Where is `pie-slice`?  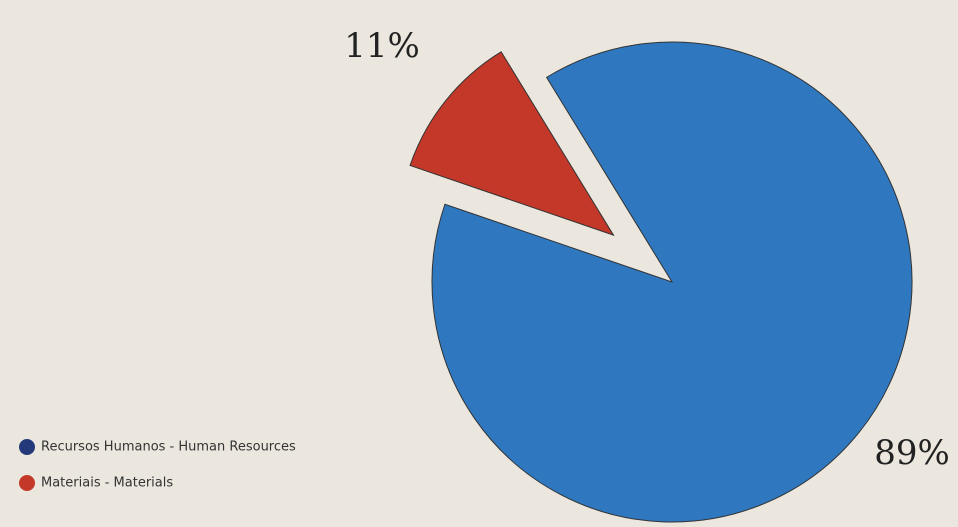
pie-slice is located at coordinates (512, 144).